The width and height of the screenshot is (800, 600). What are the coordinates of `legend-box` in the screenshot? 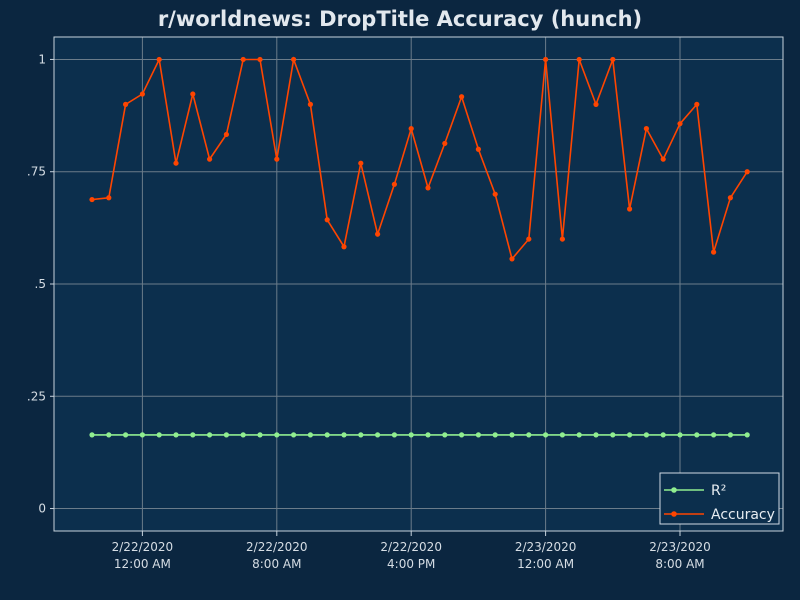 It's located at (719, 498).